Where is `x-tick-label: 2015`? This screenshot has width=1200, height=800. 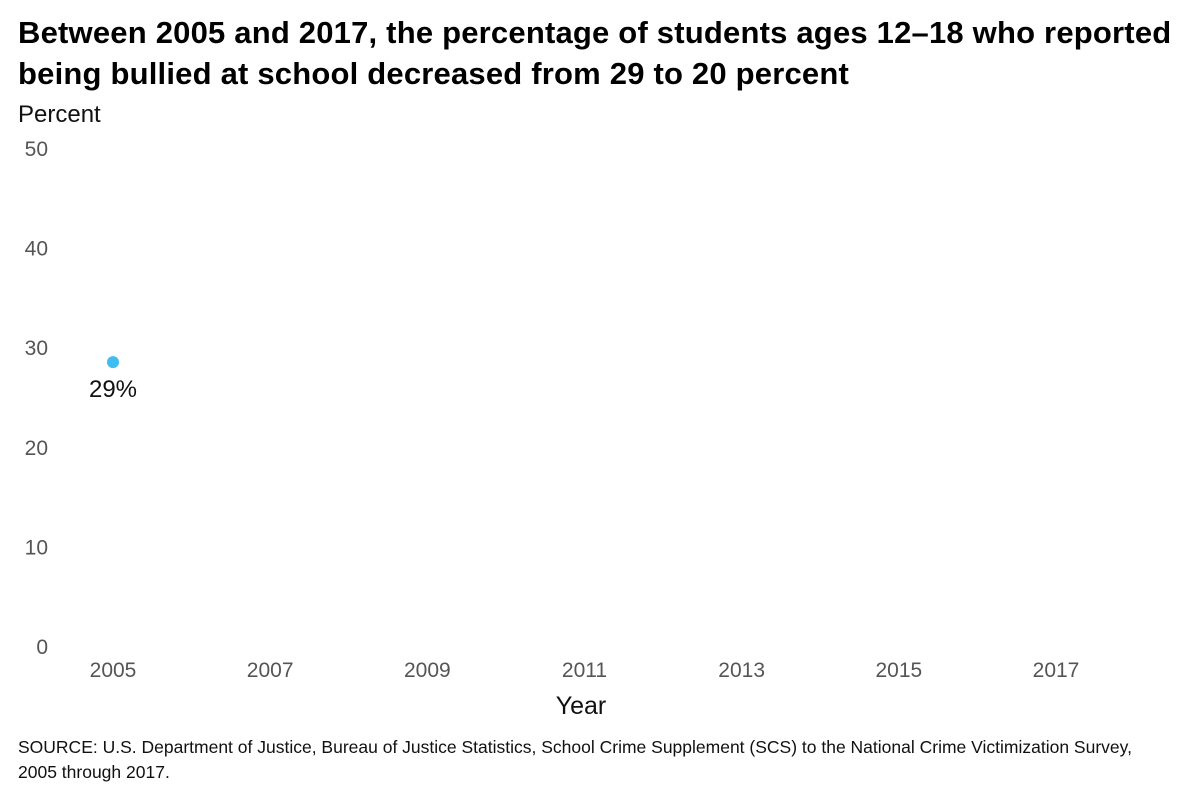 x-tick-label: 2015 is located at coordinates (898, 670).